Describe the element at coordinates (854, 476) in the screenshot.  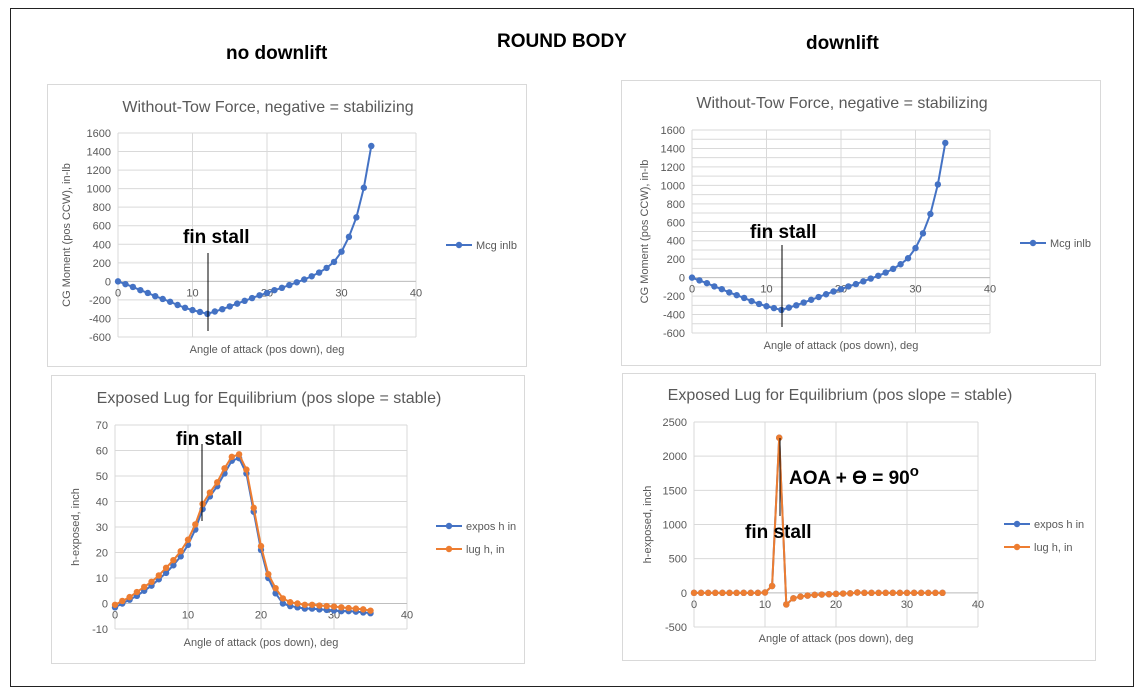
I see `aoa-annotation: AOA + ϴ = 90o` at that location.